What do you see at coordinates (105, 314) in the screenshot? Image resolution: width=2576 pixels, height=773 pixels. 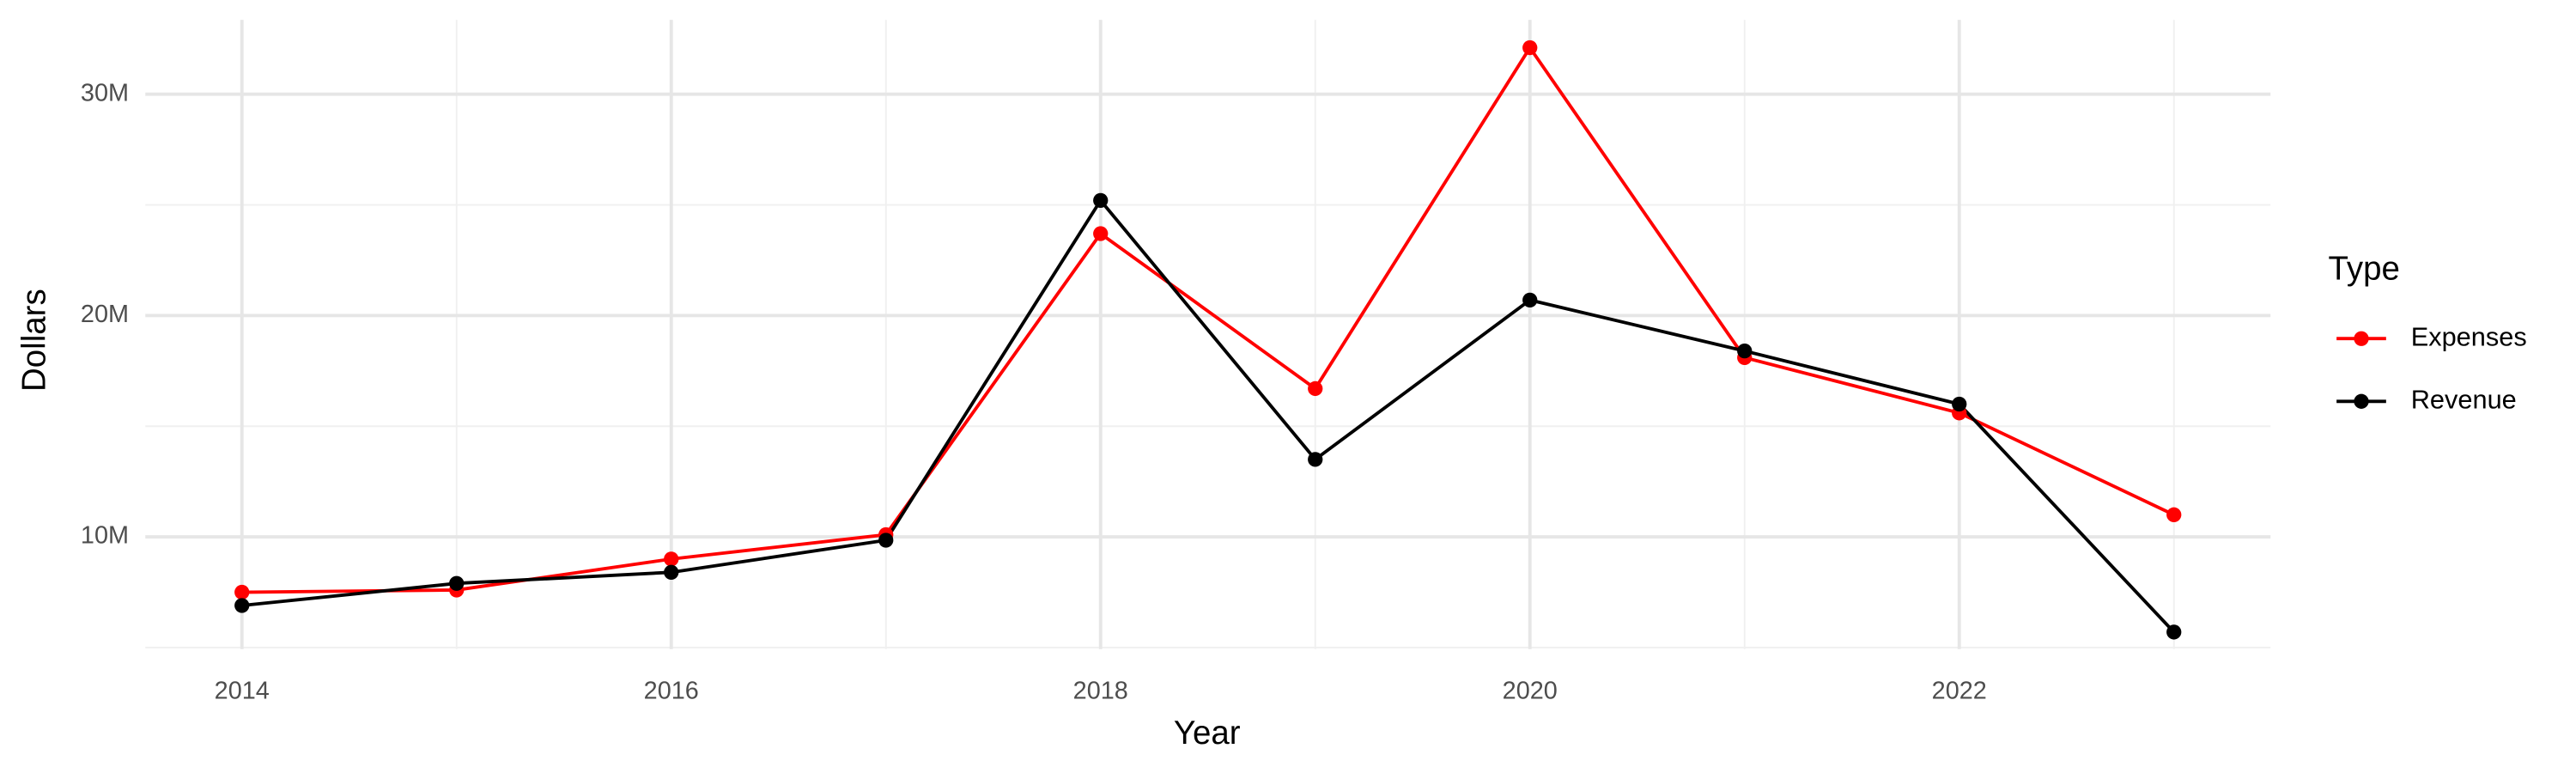 I see `y-tick-label: 20M` at bounding box center [105, 314].